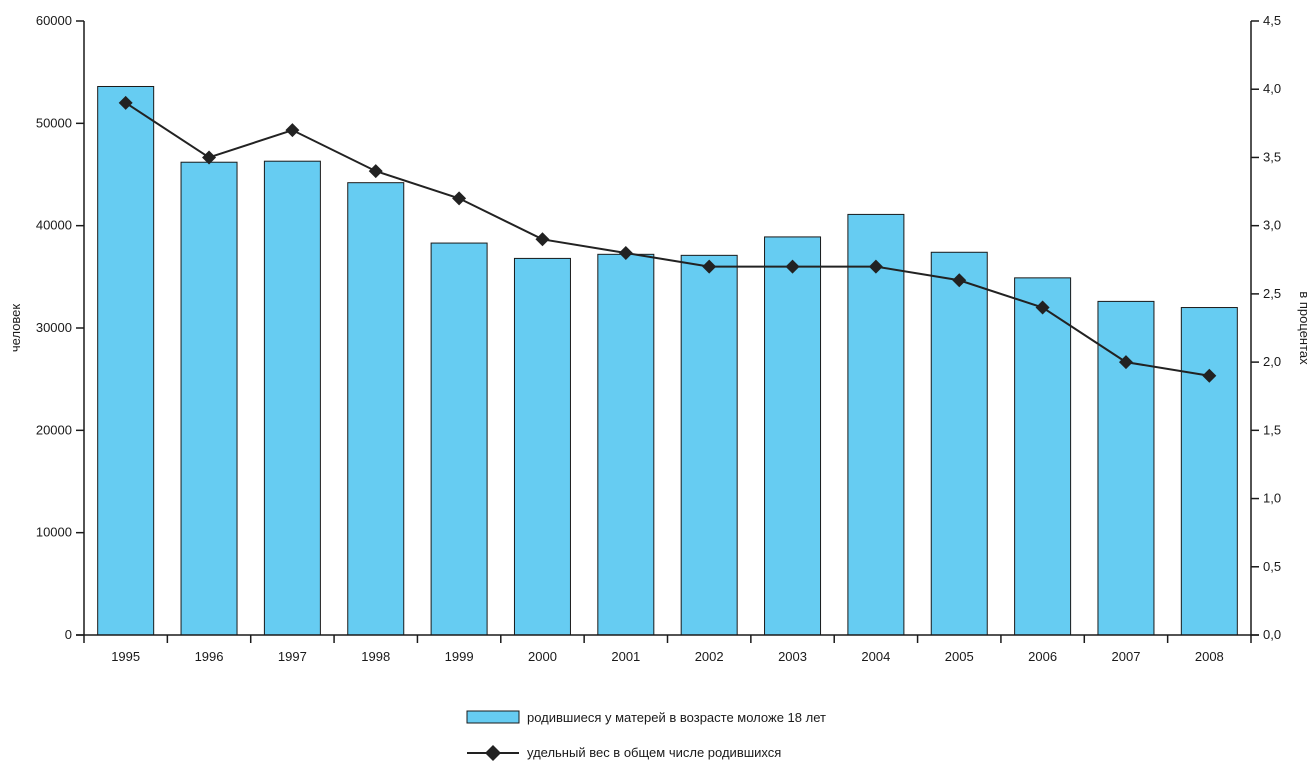  I want to click on right-axis-tick-label: 3,5, so click(1272, 156).